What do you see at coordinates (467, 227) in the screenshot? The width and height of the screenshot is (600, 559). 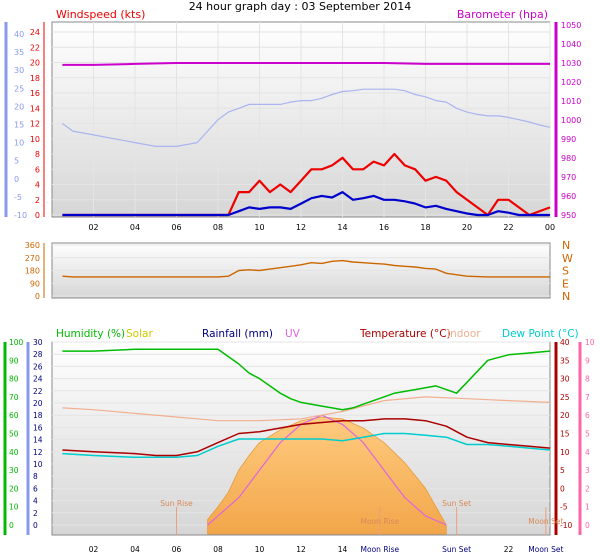 I see `wind-x-tick-label: 20` at bounding box center [467, 227].